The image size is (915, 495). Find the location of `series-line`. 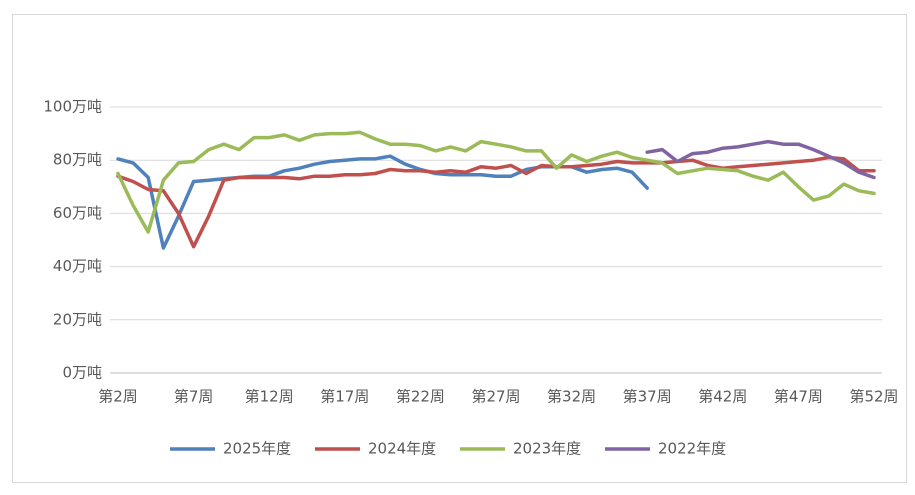

series-line is located at coordinates (760, 159).